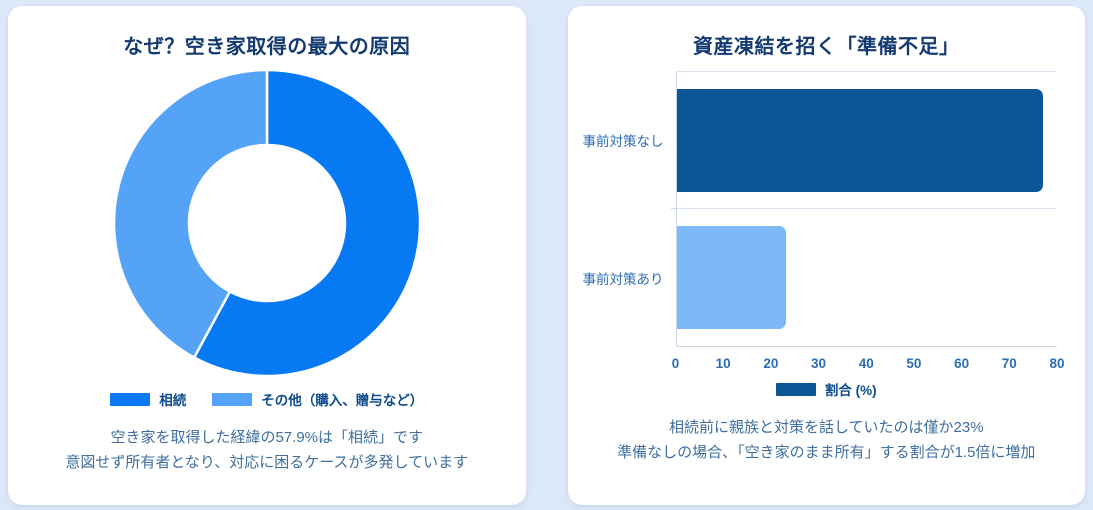 This screenshot has width=1093, height=510. I want to click on legend-swatch-ratio, so click(795, 389).